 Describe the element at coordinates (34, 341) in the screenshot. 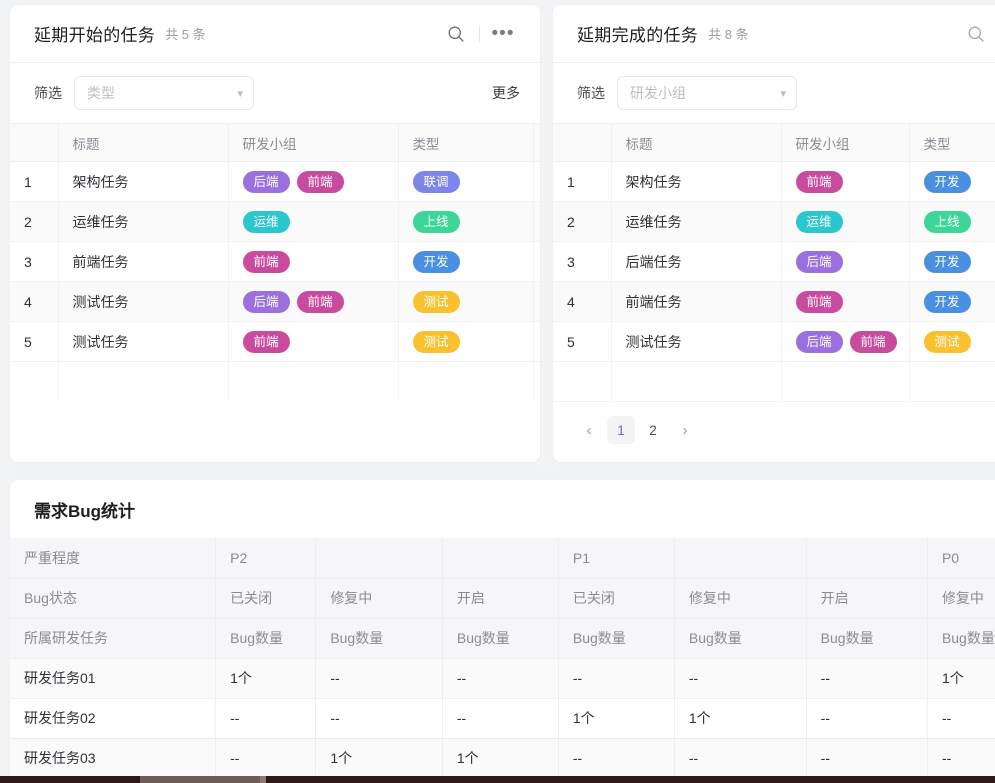

I see `row-index: 5` at that location.